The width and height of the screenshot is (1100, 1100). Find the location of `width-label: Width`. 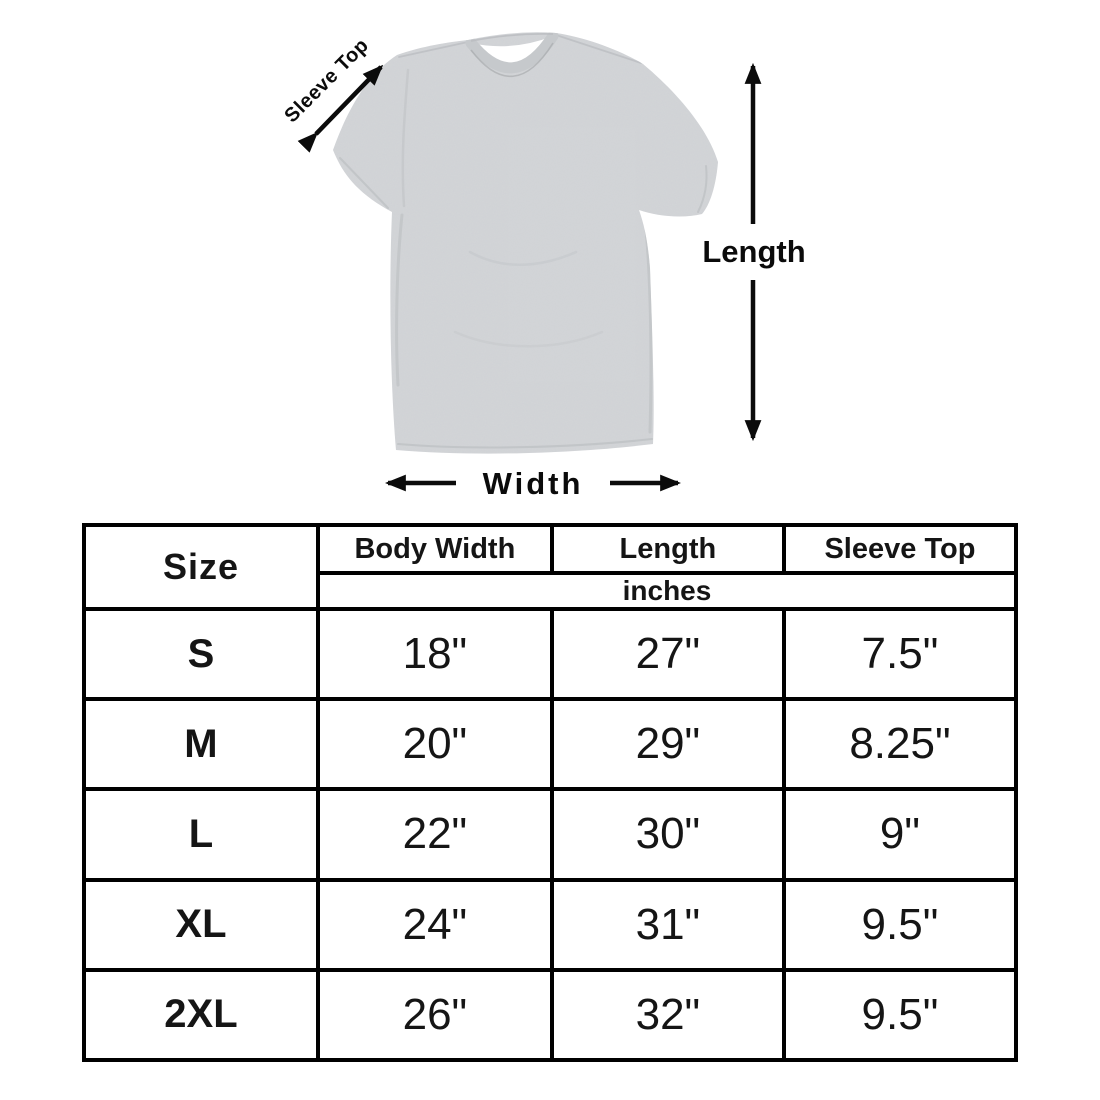

width-label: Width is located at coordinates (533, 483).